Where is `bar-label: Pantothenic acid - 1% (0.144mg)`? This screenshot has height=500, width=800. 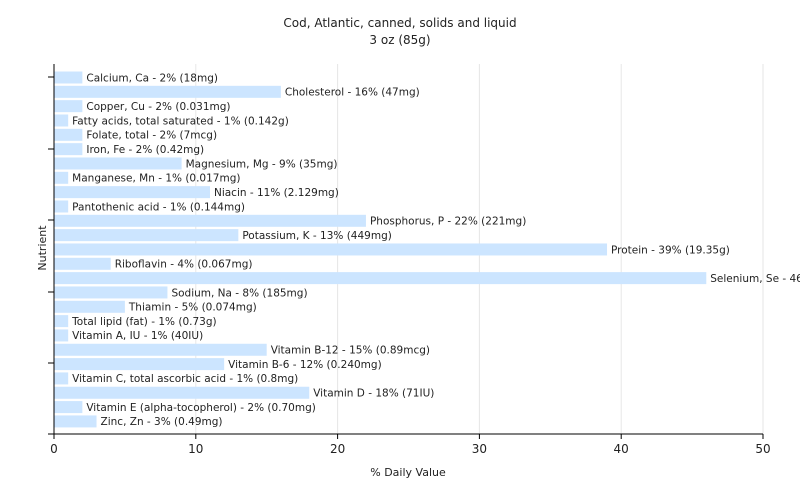 bar-label: Pantothenic acid - 1% (0.144mg) is located at coordinates (158, 207).